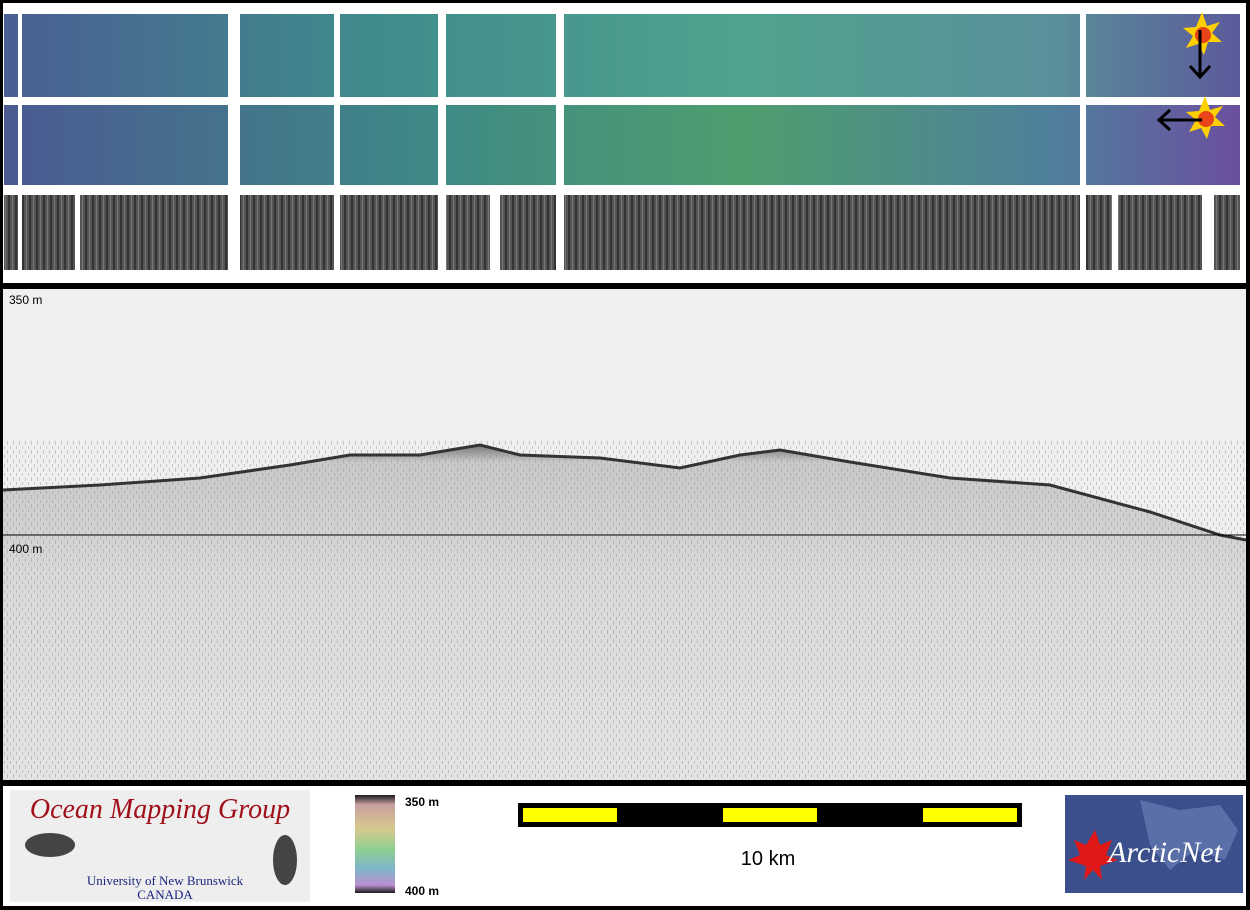  I want to click on colorbar-label: 400 m, so click(422, 891).